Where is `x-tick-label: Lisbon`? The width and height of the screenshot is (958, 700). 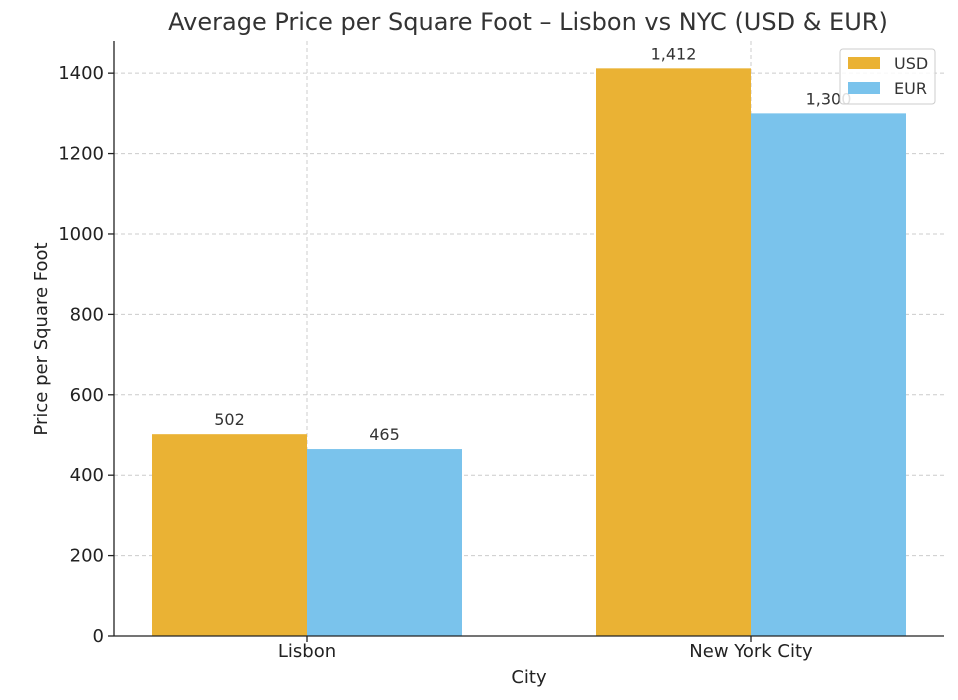
x-tick-label: Lisbon is located at coordinates (307, 651).